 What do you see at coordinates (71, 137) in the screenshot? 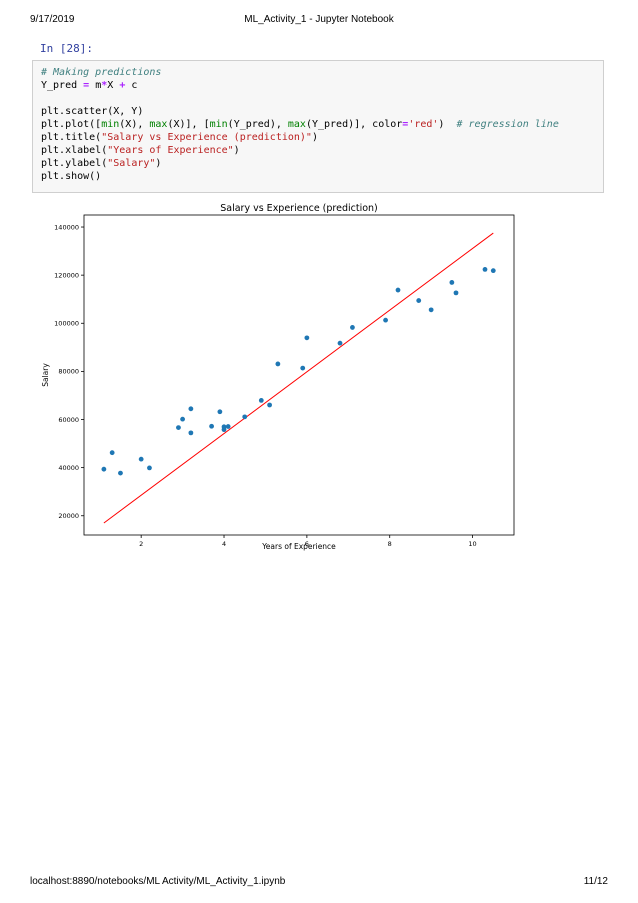
I see `code-token: plt.title(` at bounding box center [71, 137].